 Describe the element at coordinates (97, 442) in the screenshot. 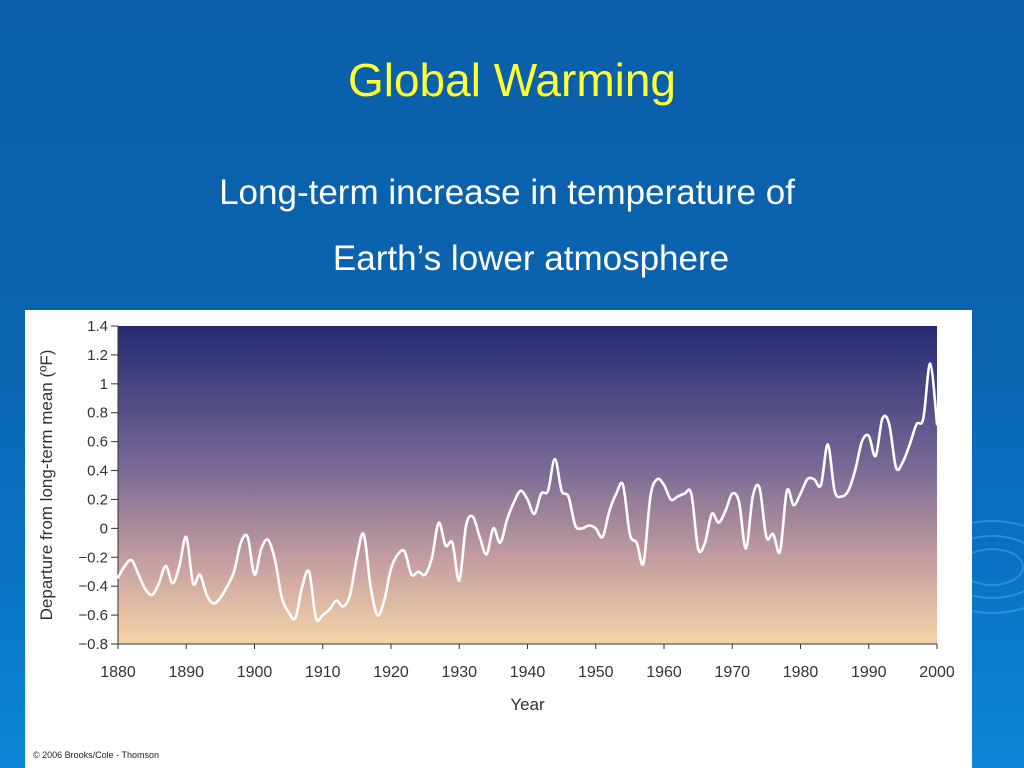

I see `y-tick-label: 0.6` at that location.